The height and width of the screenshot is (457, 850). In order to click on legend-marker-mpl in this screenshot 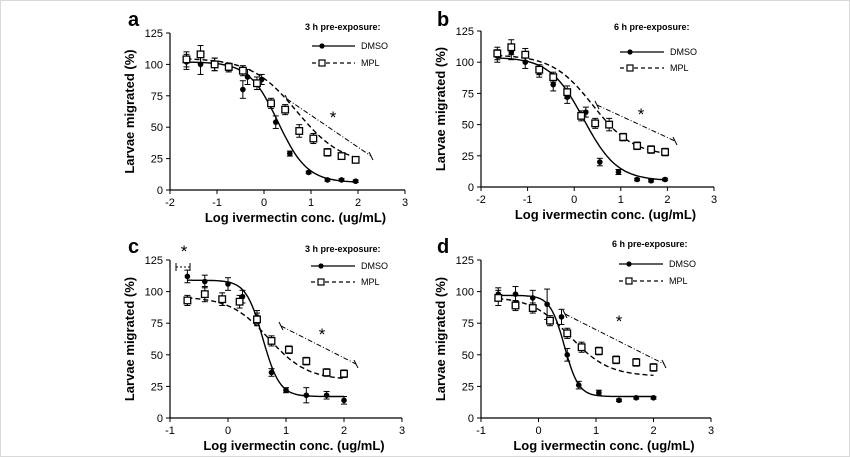, I will do `click(630, 68)`.